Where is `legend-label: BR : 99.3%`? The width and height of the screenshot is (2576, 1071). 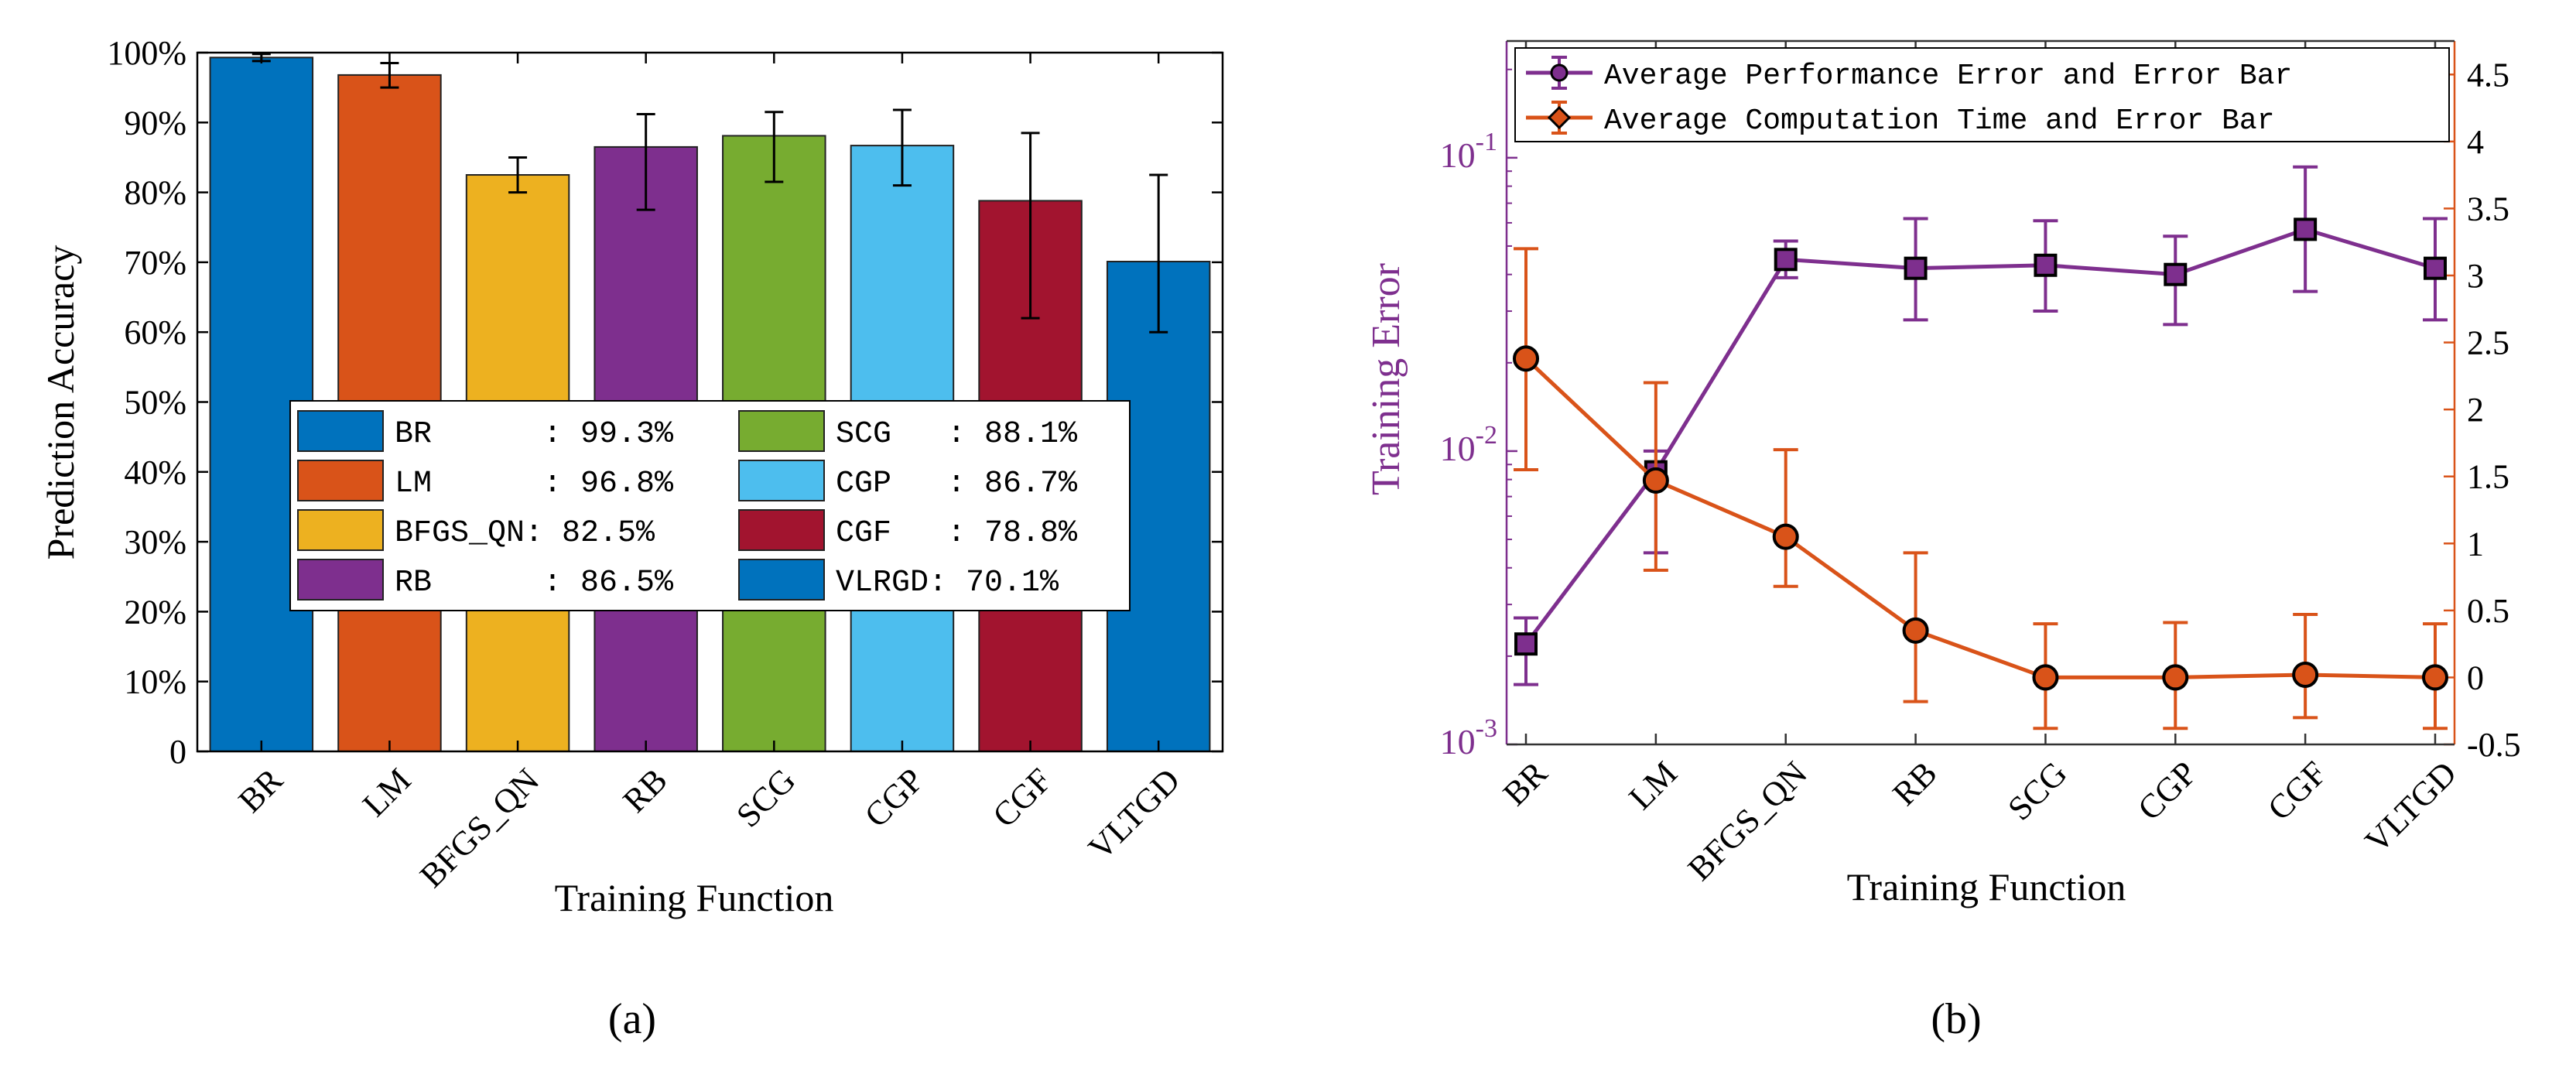 legend-label: BR : 99.3% is located at coordinates (535, 434).